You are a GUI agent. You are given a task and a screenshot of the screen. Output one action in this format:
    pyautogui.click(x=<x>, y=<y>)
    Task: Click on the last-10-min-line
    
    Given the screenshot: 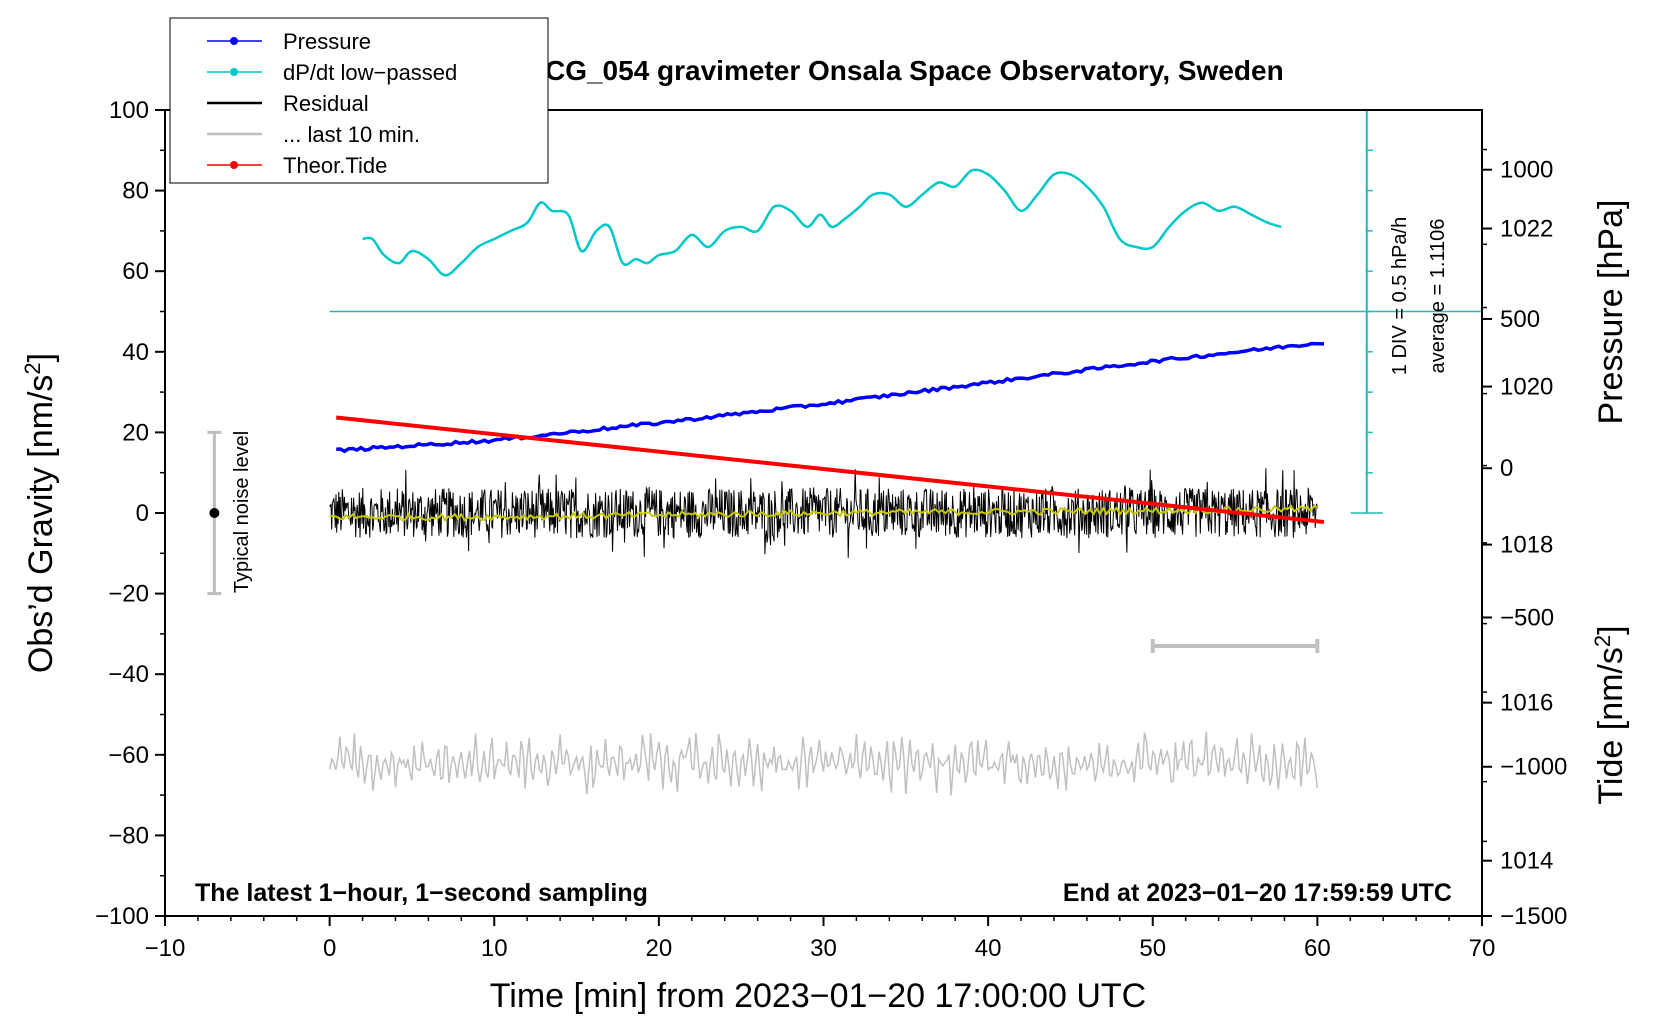 What is the action you would take?
    pyautogui.click(x=823, y=763)
    